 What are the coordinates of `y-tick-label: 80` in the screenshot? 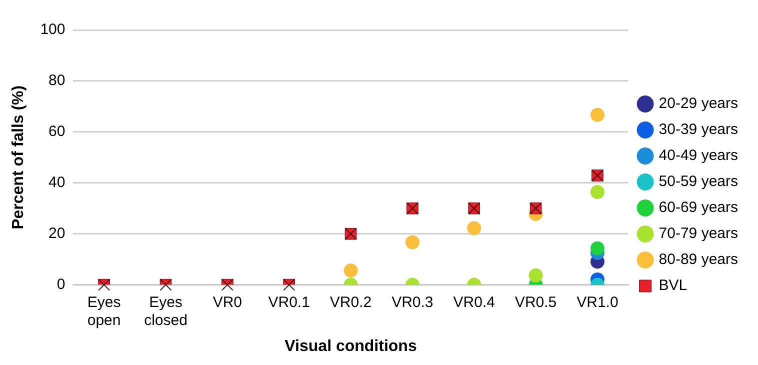 It's located at (57, 81).